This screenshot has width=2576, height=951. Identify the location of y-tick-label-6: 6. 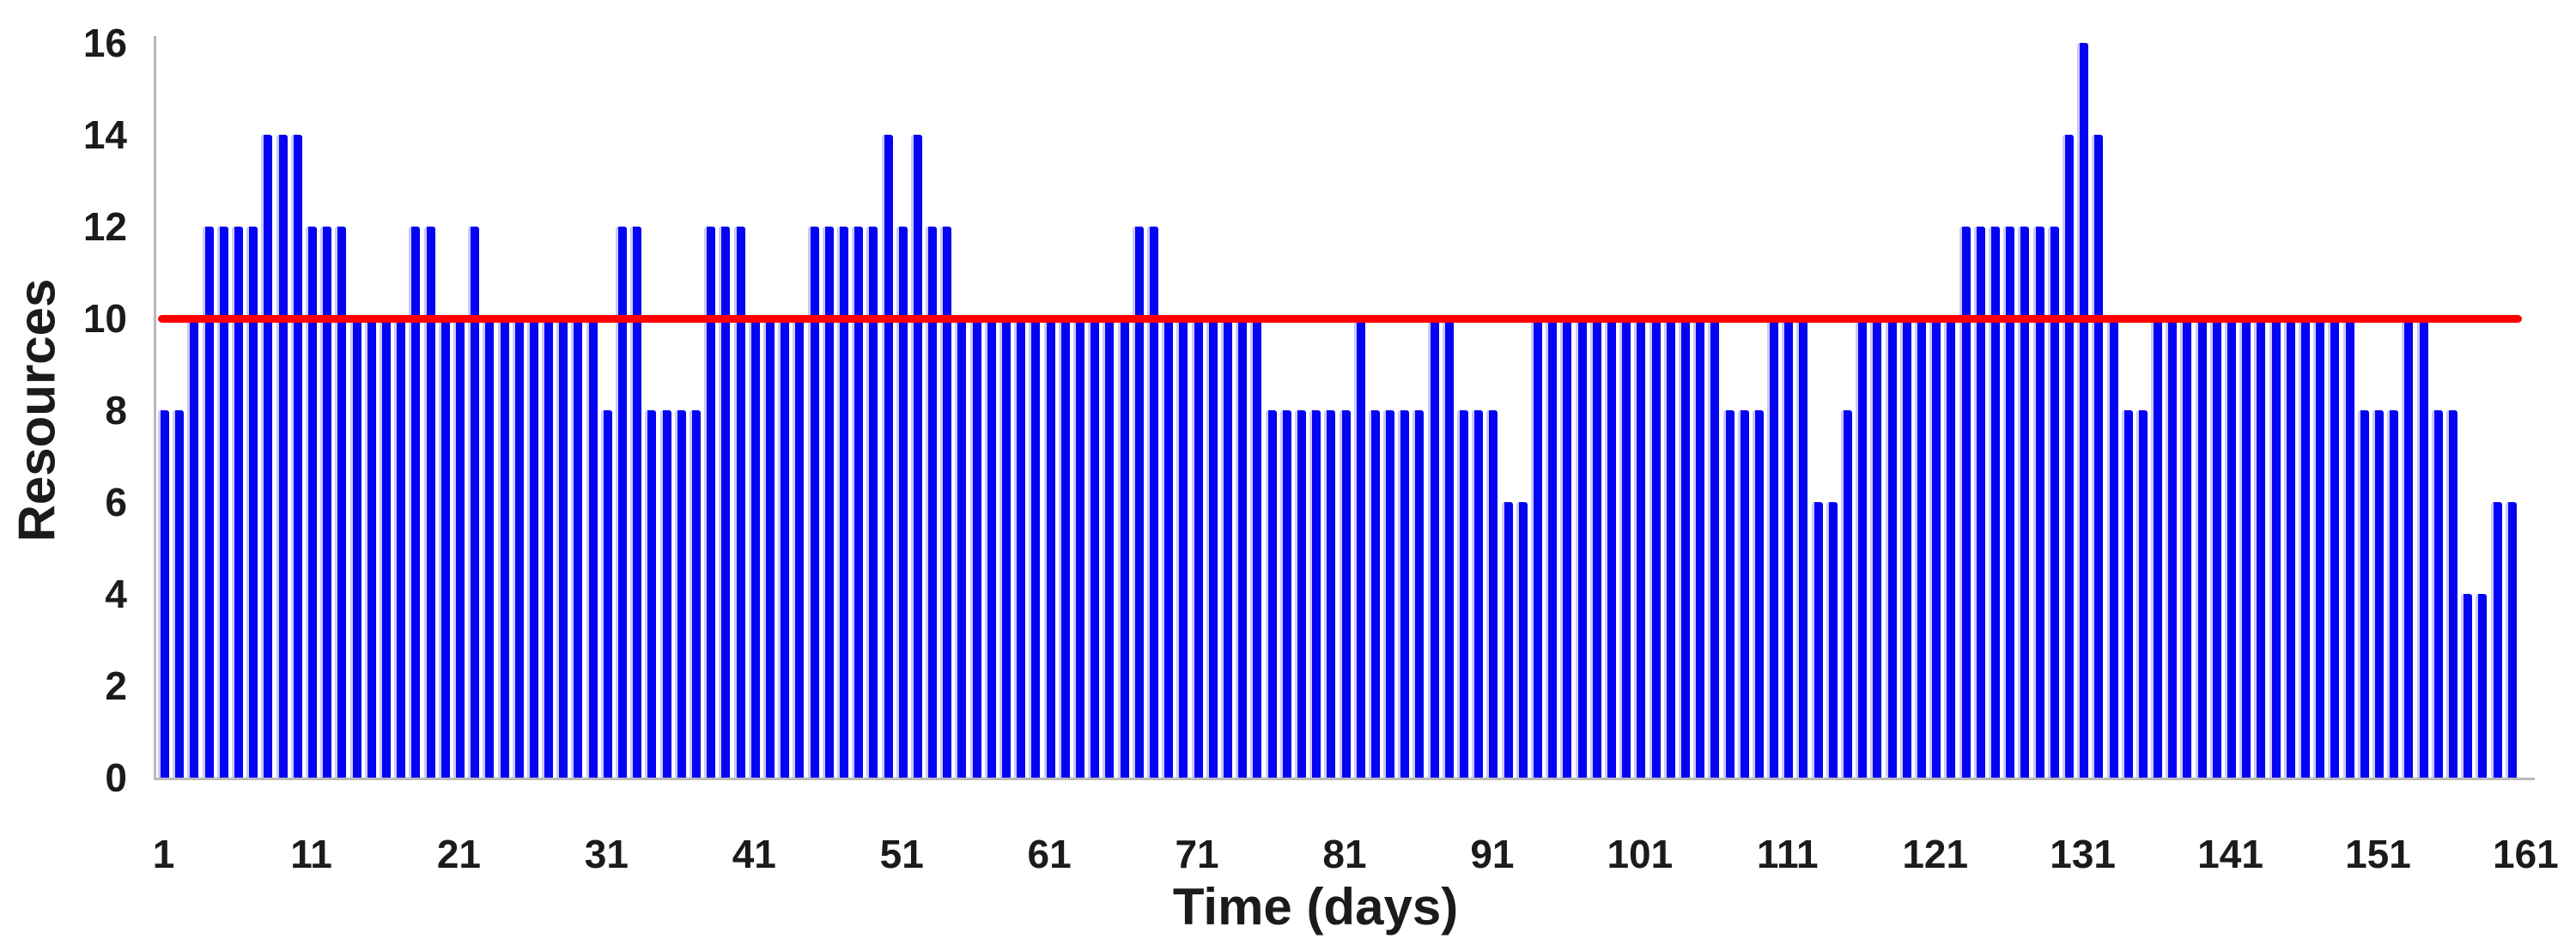
(116, 502).